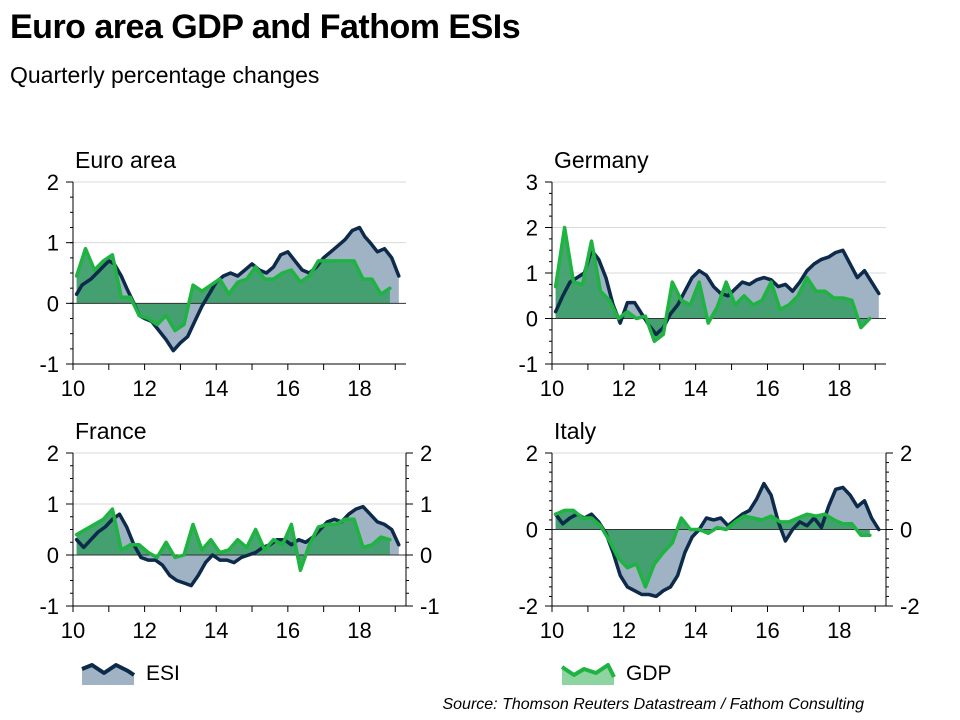  Describe the element at coordinates (233, 540) in the screenshot. I see `gdp-line-france` at that location.